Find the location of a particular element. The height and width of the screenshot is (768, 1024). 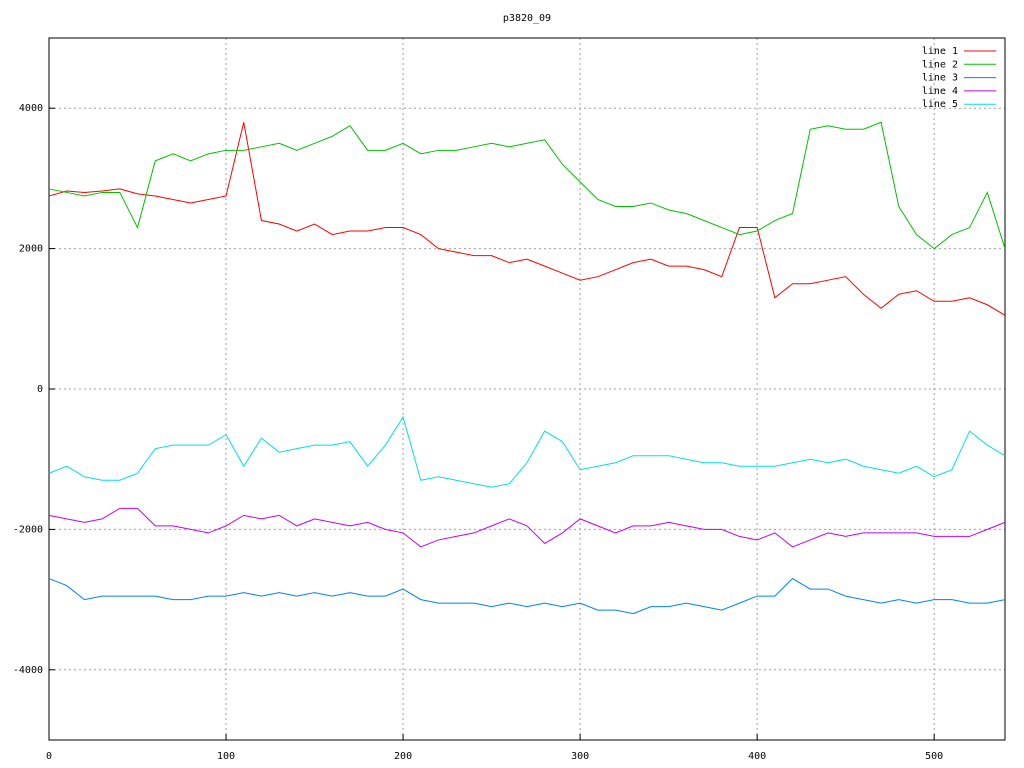

legend-label: line 5 is located at coordinates (940, 104).